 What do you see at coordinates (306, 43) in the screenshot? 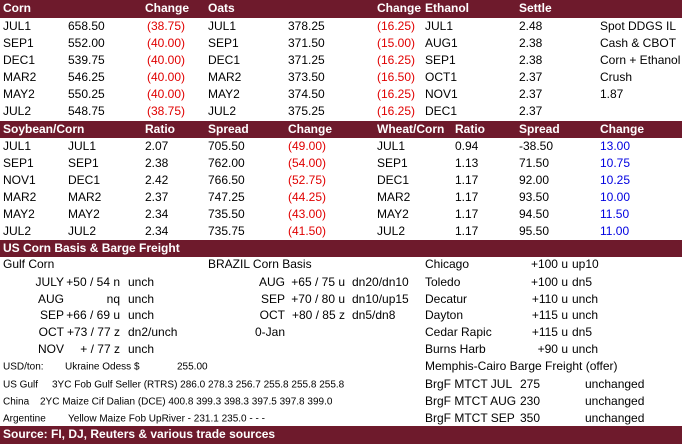
I see `cell: 371.50` at bounding box center [306, 43].